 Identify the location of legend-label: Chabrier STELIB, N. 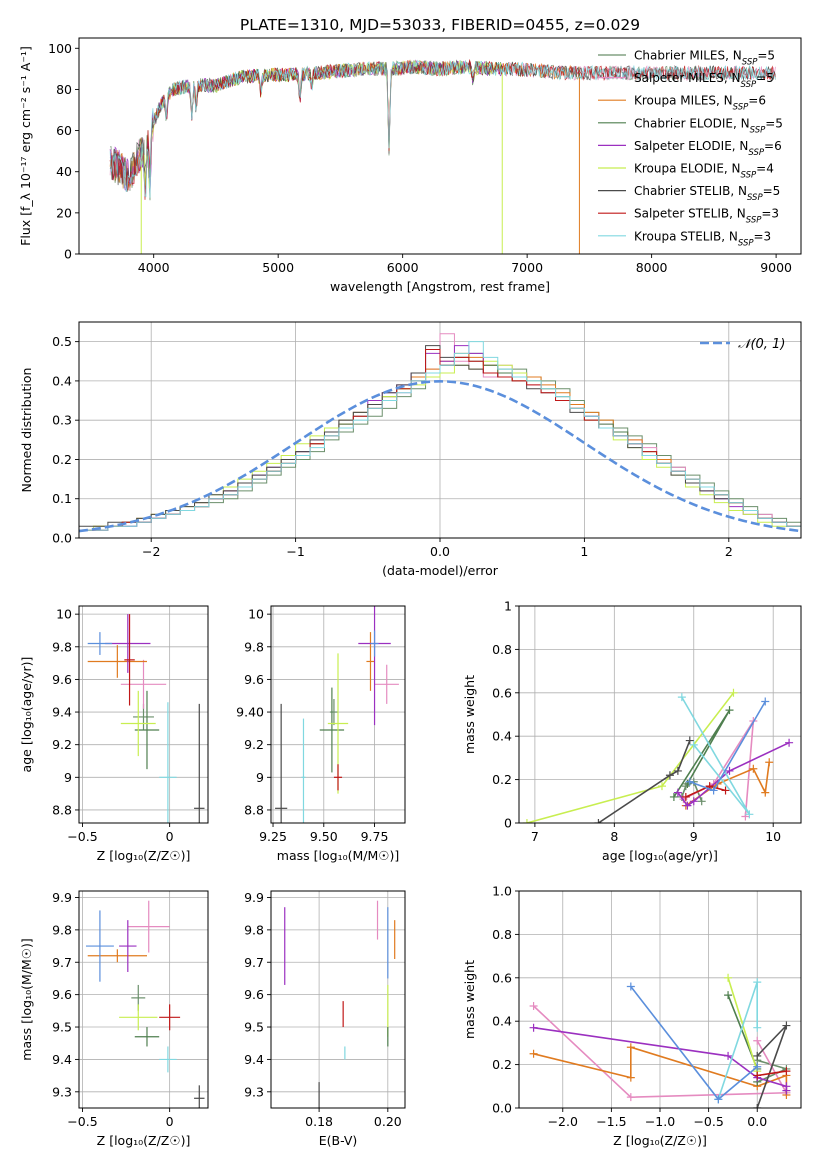
(690, 191).